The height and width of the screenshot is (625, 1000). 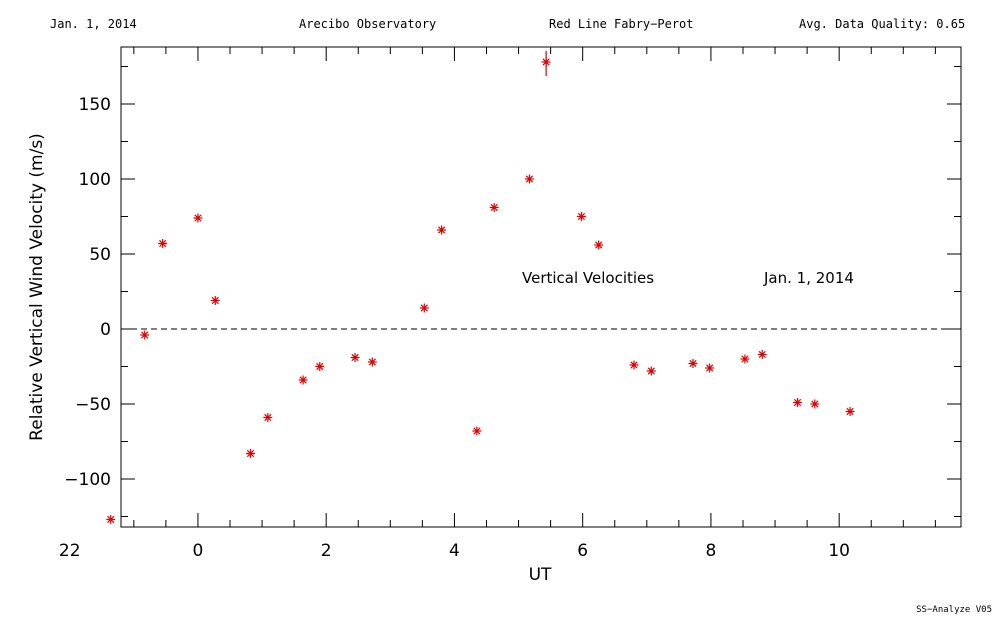 What do you see at coordinates (95, 180) in the screenshot?
I see `y-tick-label: 100` at bounding box center [95, 180].